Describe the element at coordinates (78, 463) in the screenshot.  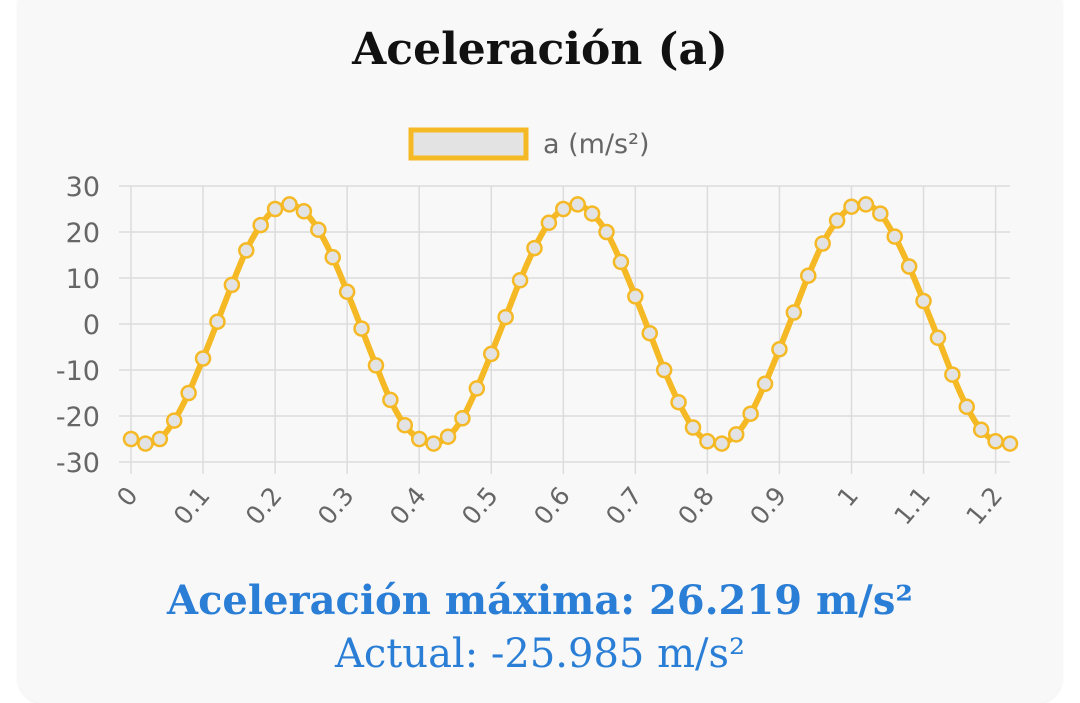
I see `y-tick-label: -30` at that location.